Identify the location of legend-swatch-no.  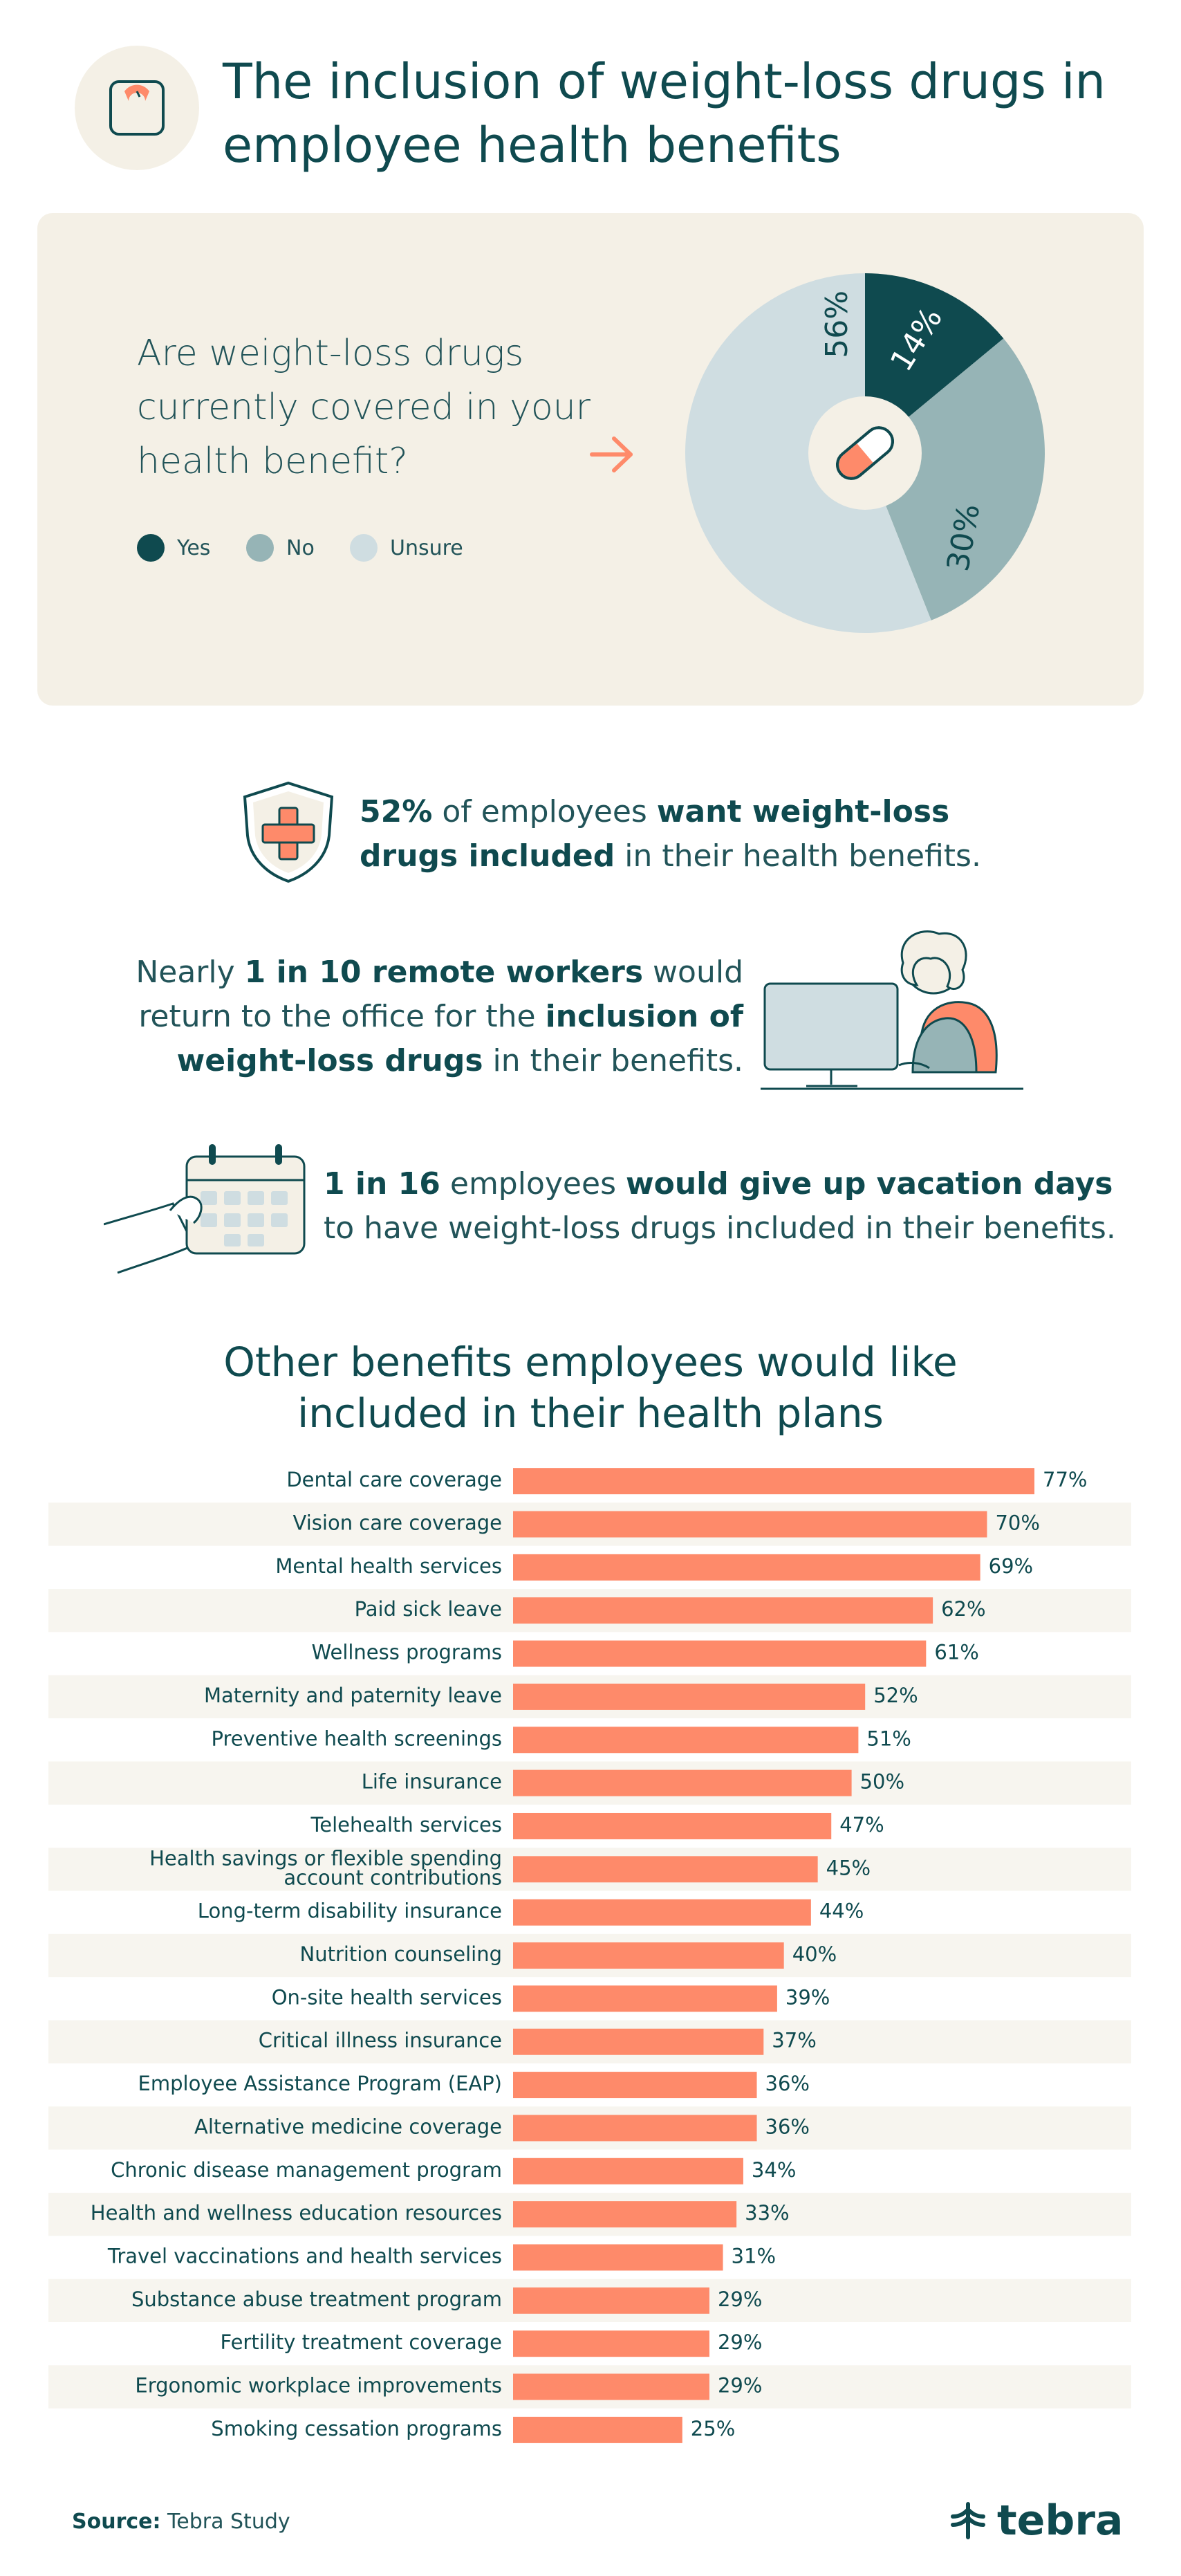
(260, 548).